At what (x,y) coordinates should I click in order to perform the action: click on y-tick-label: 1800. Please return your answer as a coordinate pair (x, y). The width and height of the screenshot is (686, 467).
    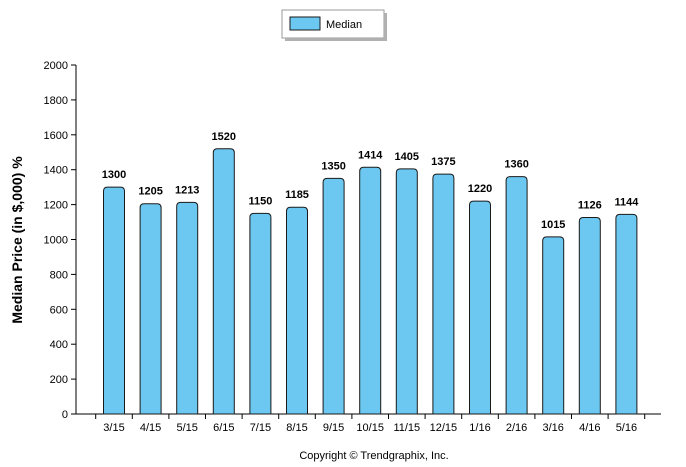
    Looking at the image, I should click on (56, 101).